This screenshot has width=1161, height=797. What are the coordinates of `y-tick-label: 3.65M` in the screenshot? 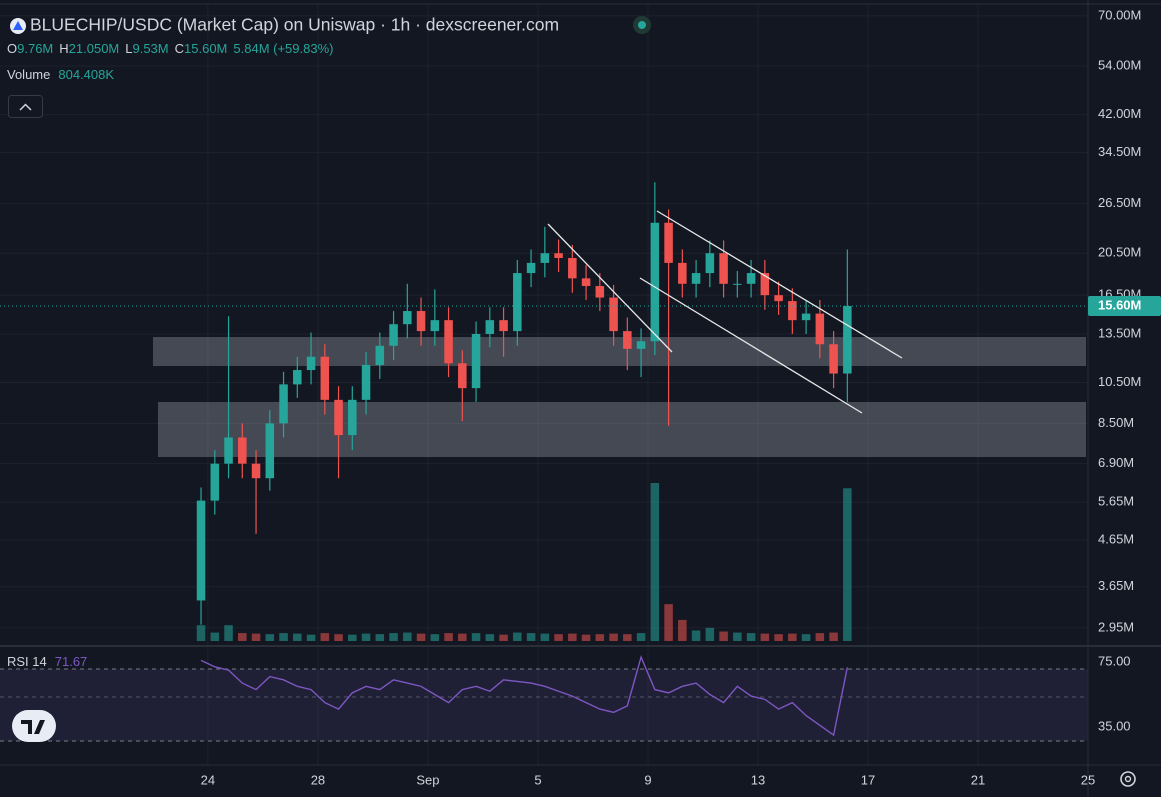 It's located at (1116, 585).